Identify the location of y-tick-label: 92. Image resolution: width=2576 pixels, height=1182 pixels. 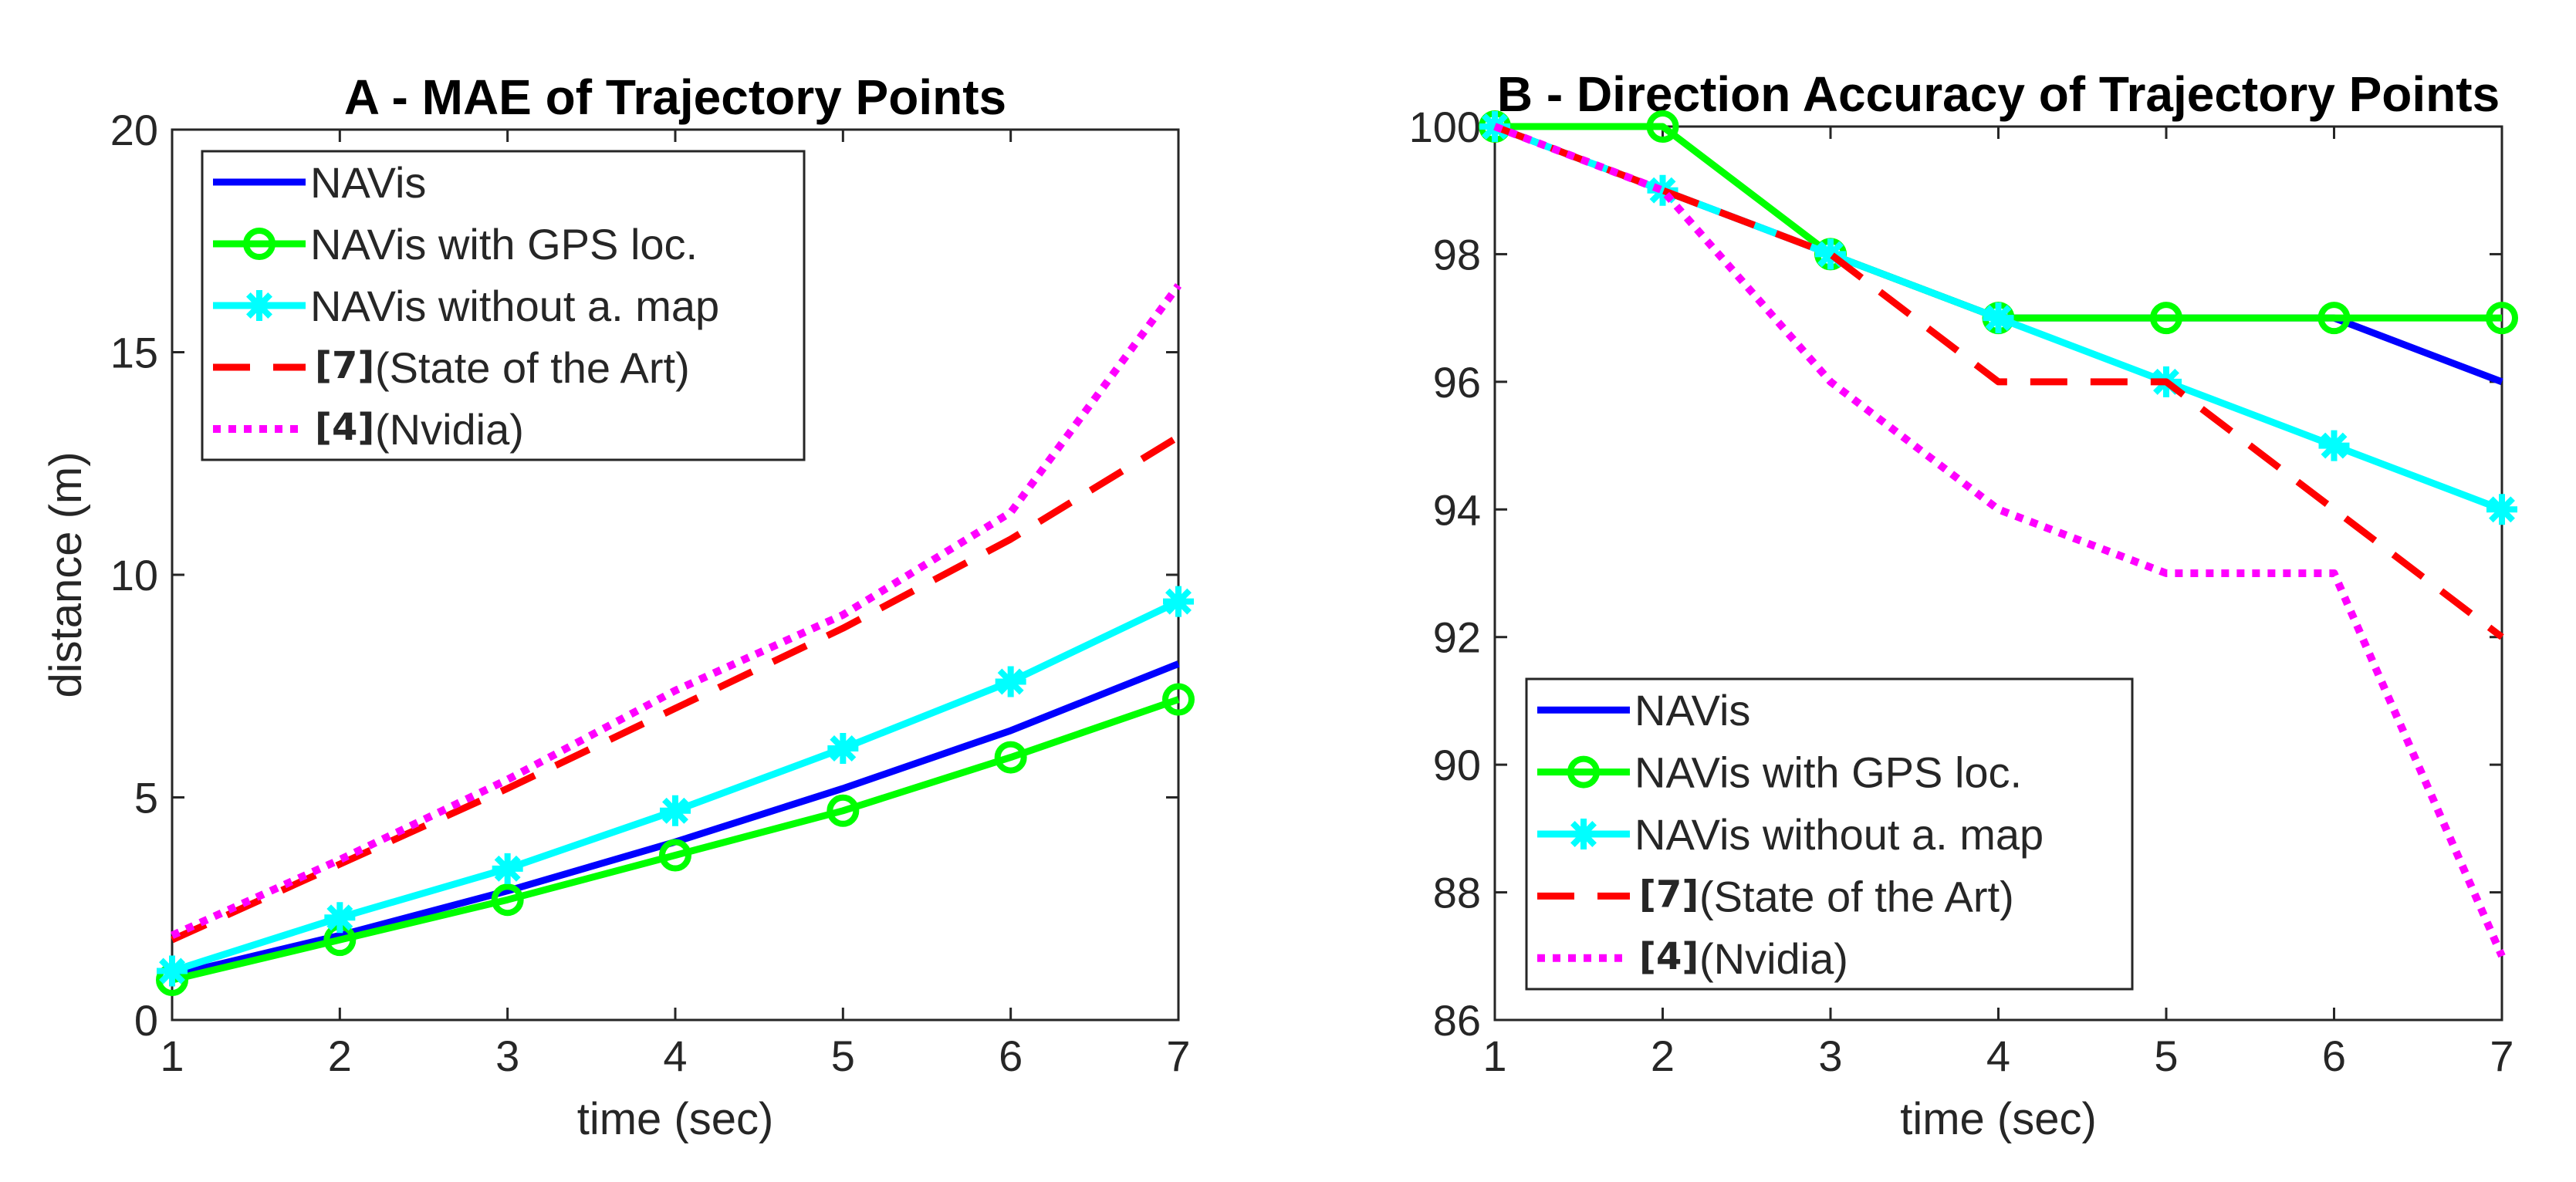
(1457, 637).